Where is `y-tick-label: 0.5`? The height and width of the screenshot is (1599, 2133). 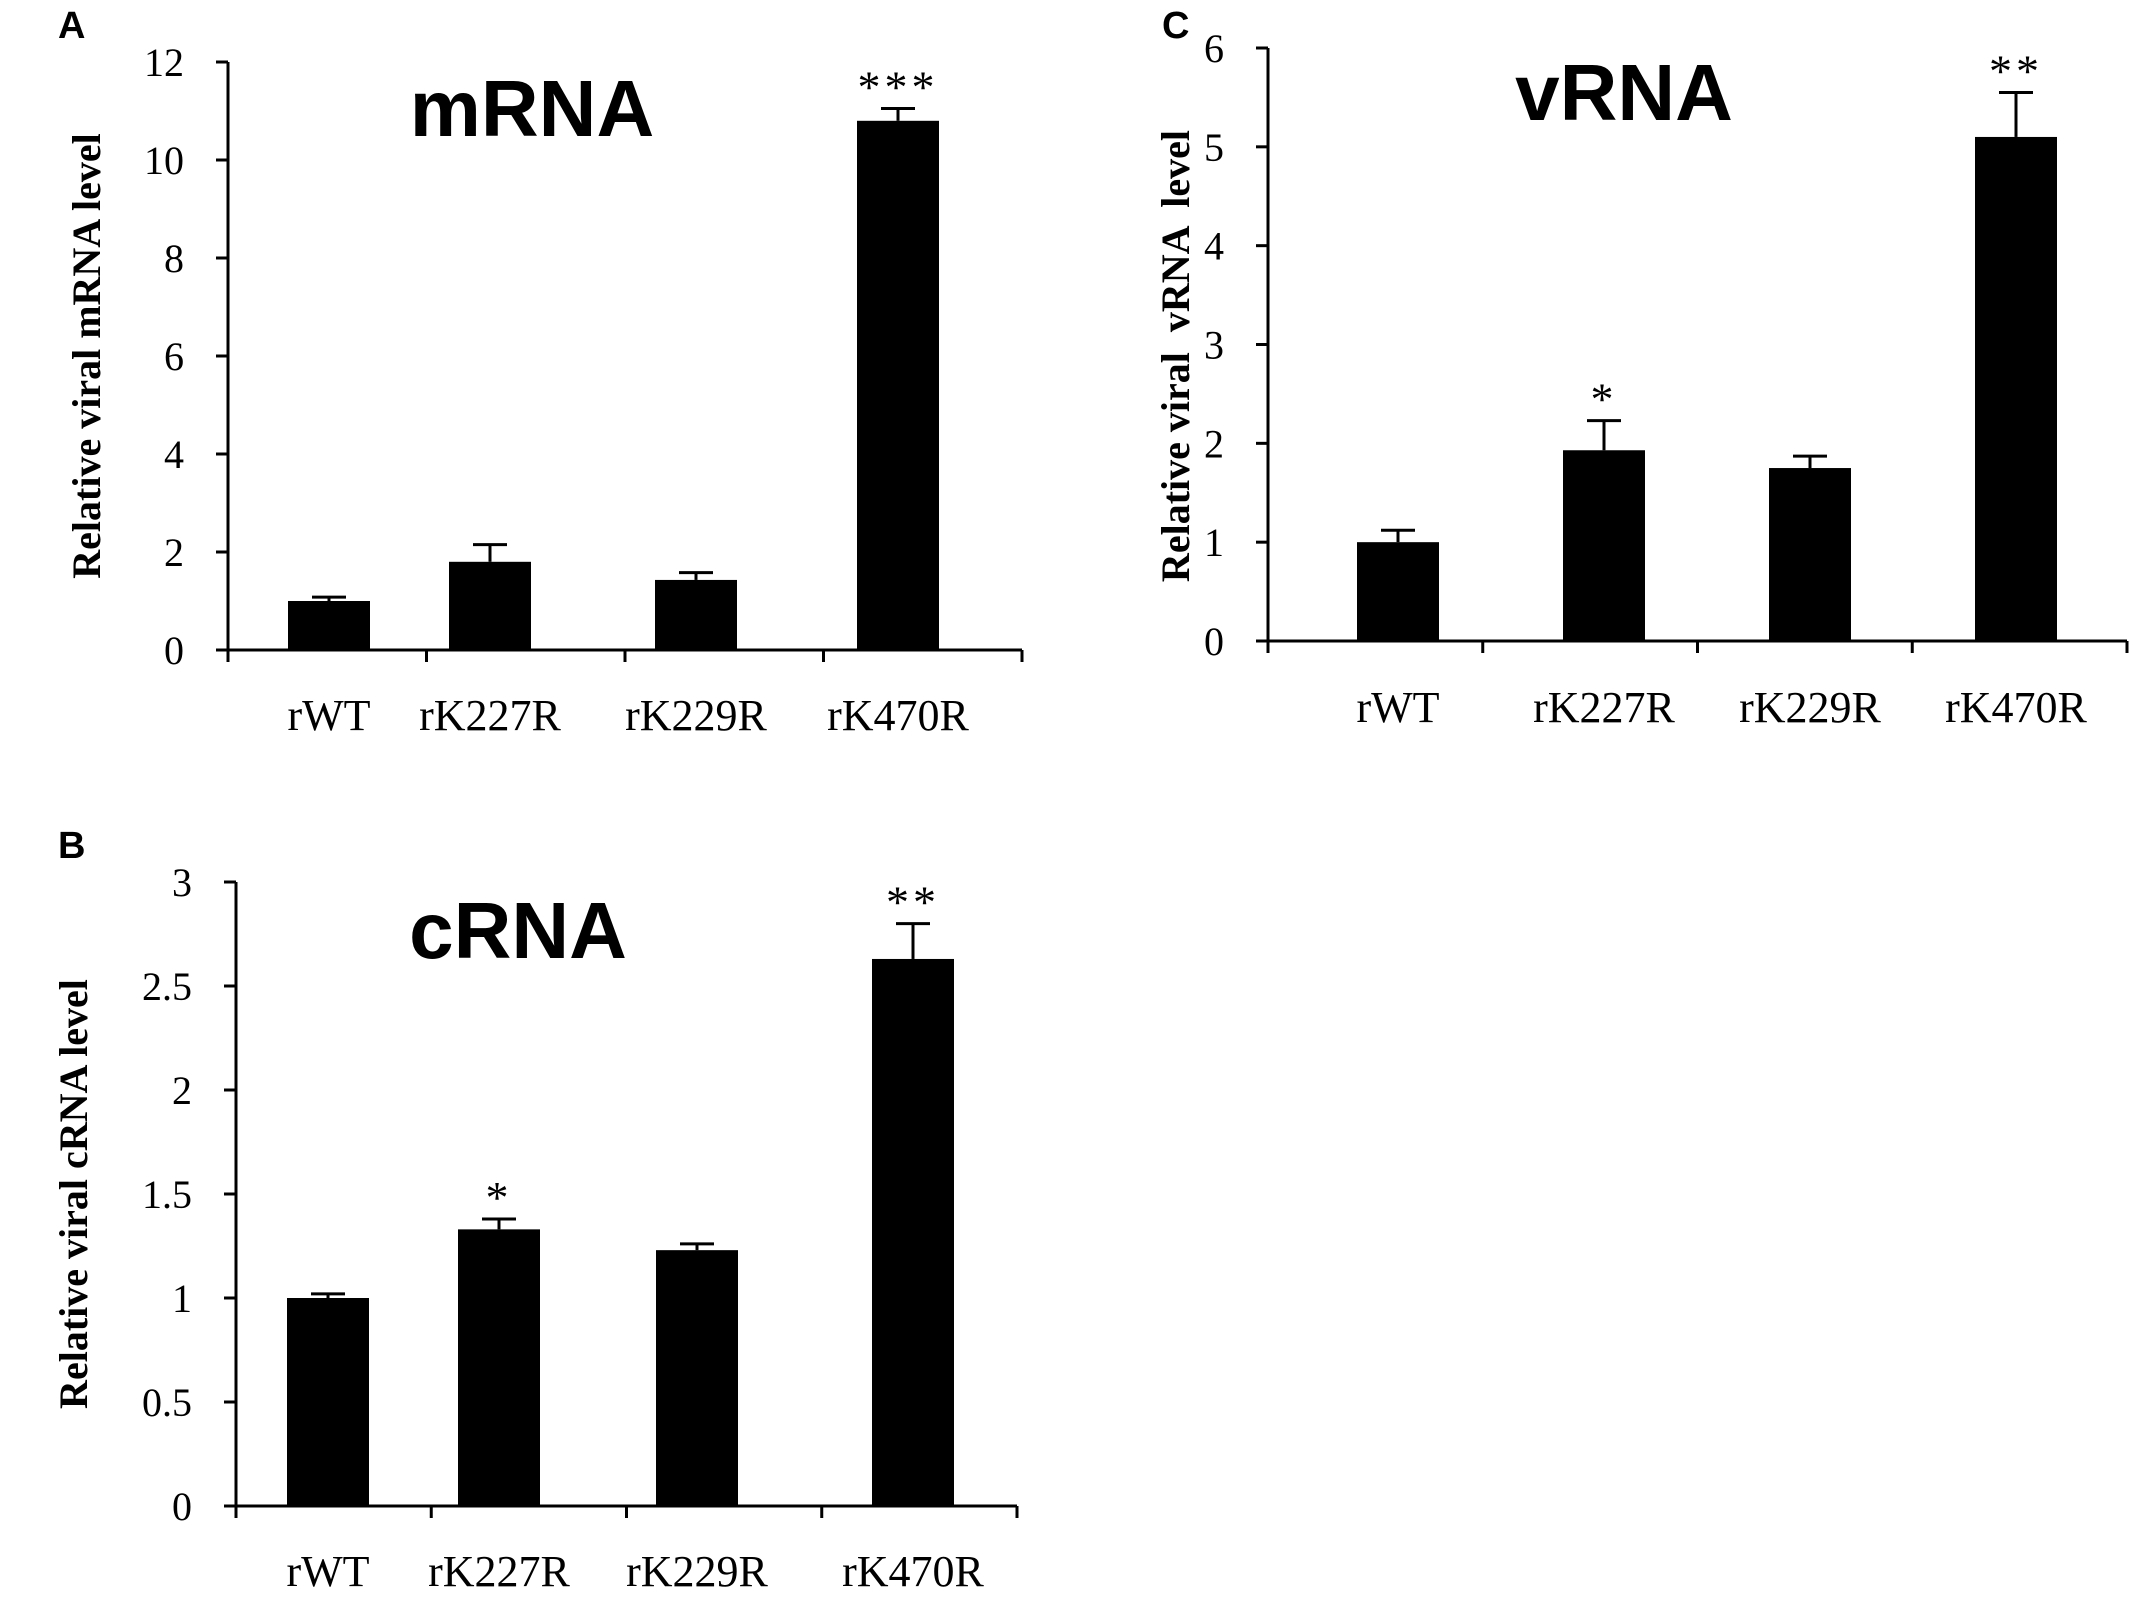 y-tick-label: 0.5 is located at coordinates (167, 1402).